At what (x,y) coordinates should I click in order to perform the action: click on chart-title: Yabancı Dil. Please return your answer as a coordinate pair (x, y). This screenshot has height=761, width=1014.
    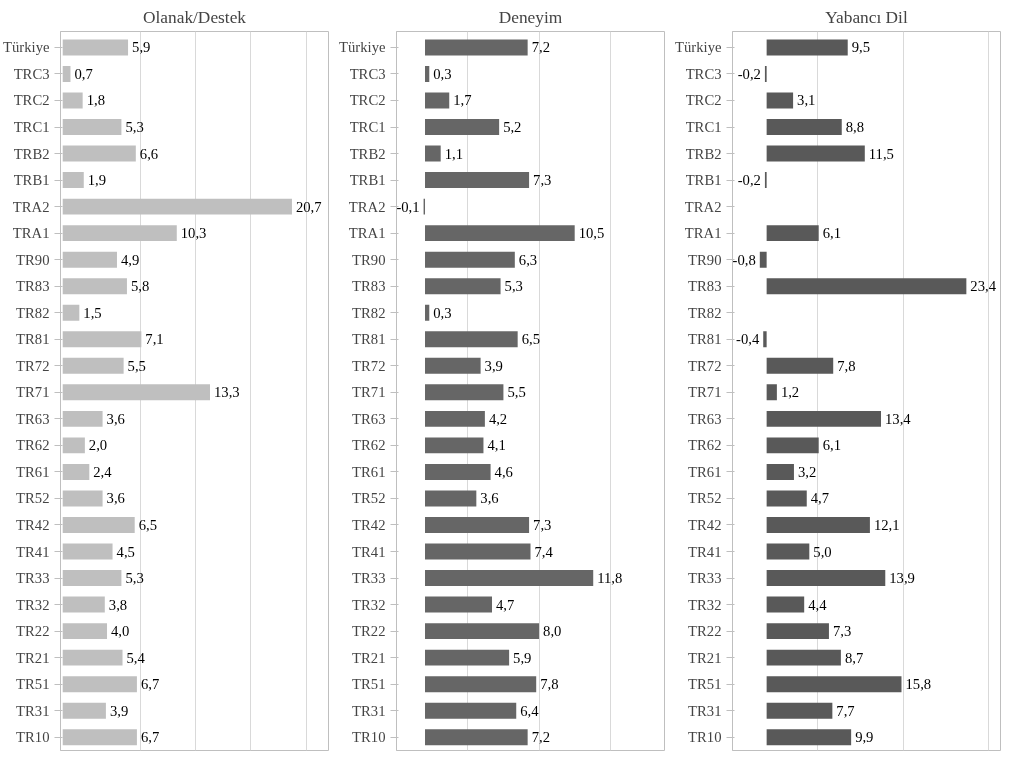
    Looking at the image, I should click on (866, 17).